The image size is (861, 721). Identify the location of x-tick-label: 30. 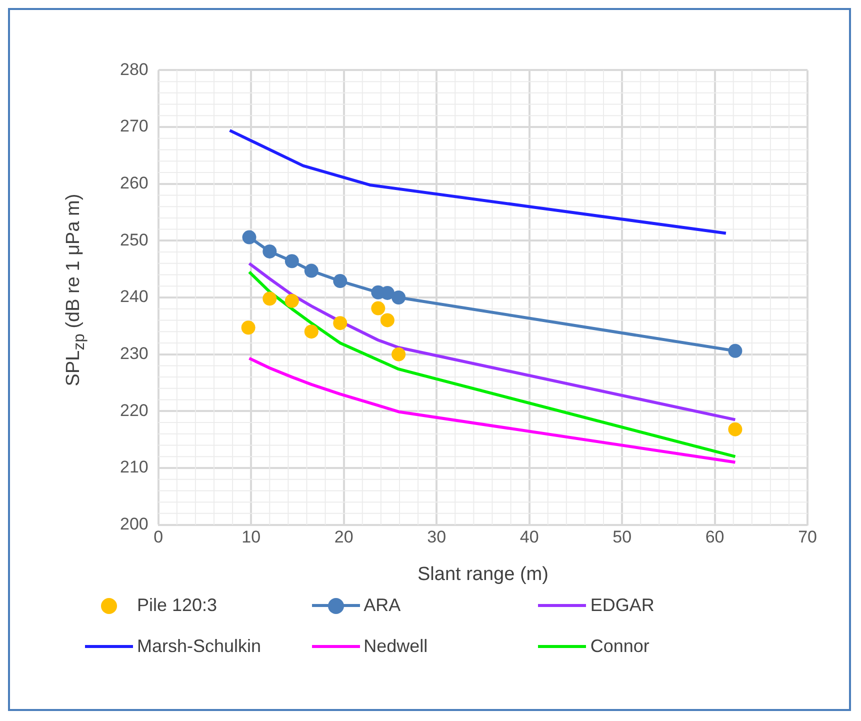
(436, 537).